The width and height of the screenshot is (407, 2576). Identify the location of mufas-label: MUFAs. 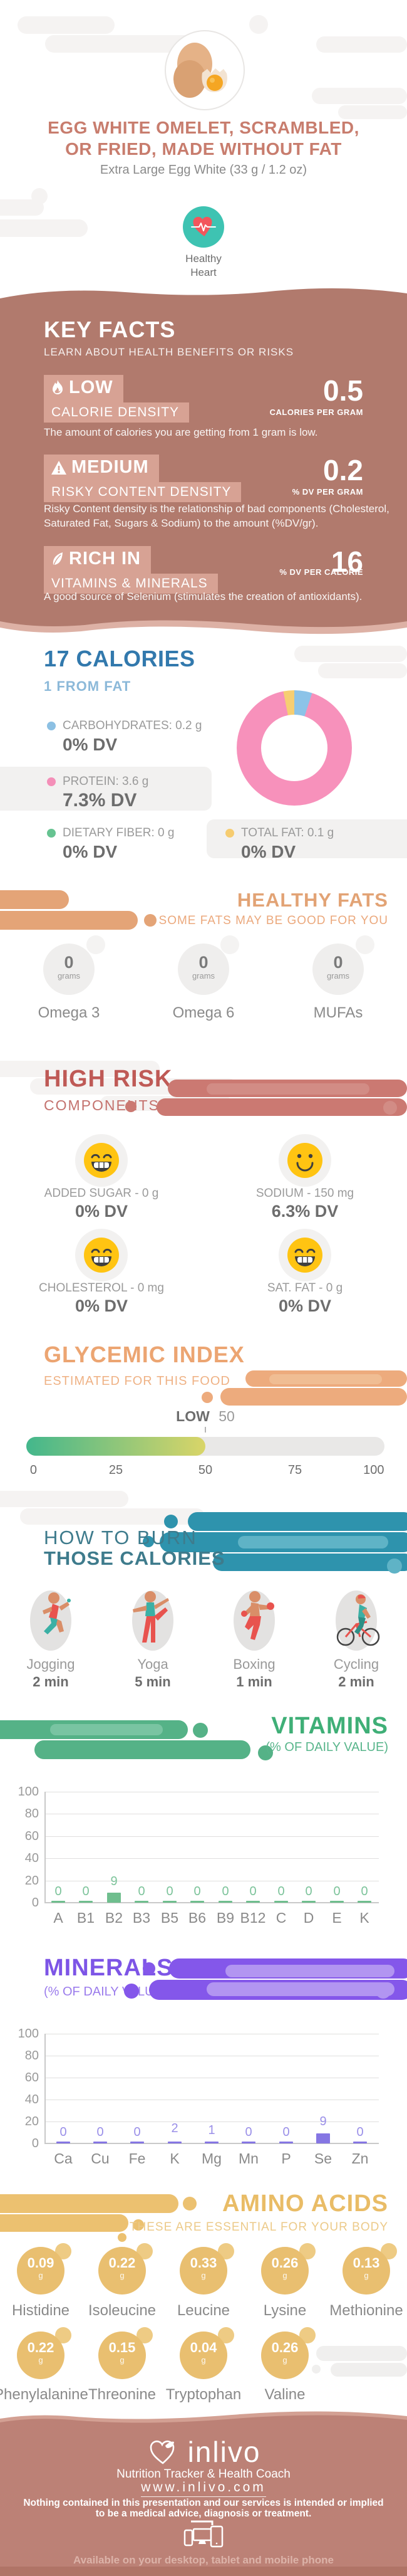
(338, 1012).